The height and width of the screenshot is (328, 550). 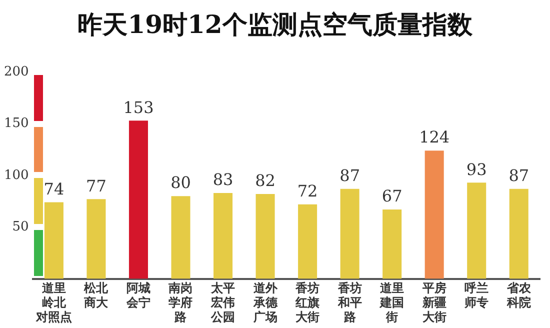 I want to click on y-tick-label: 150, so click(x=16, y=124).